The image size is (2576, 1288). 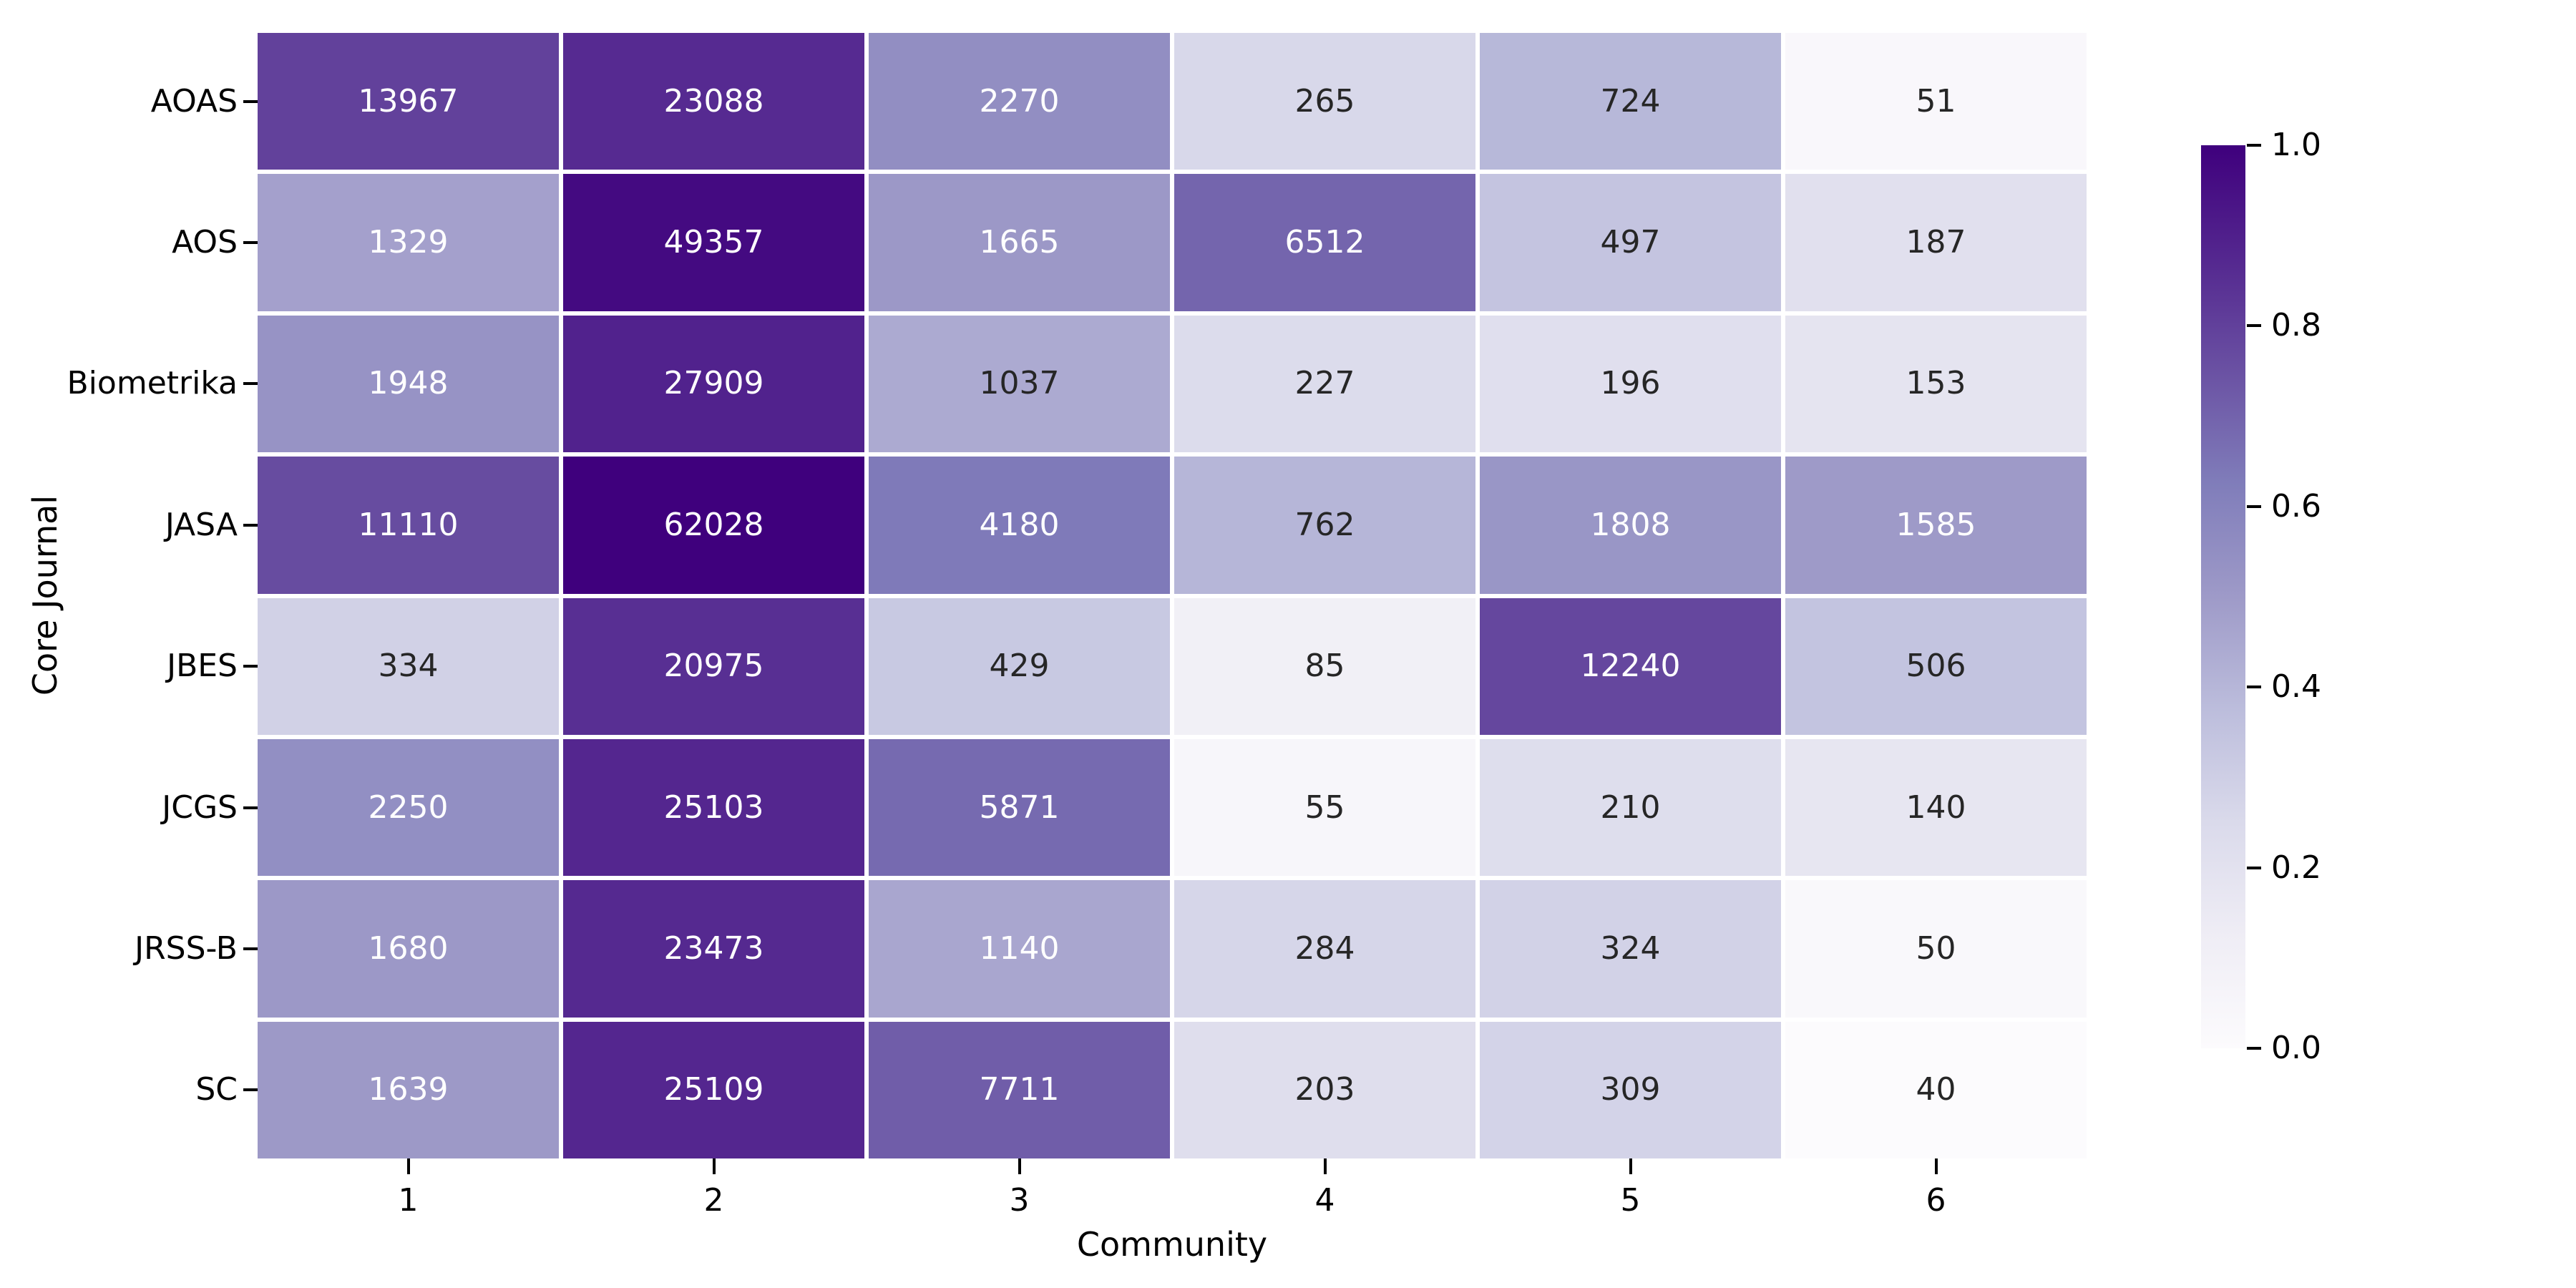 What do you see at coordinates (201, 524) in the screenshot?
I see `y-tick-label: JASA` at bounding box center [201, 524].